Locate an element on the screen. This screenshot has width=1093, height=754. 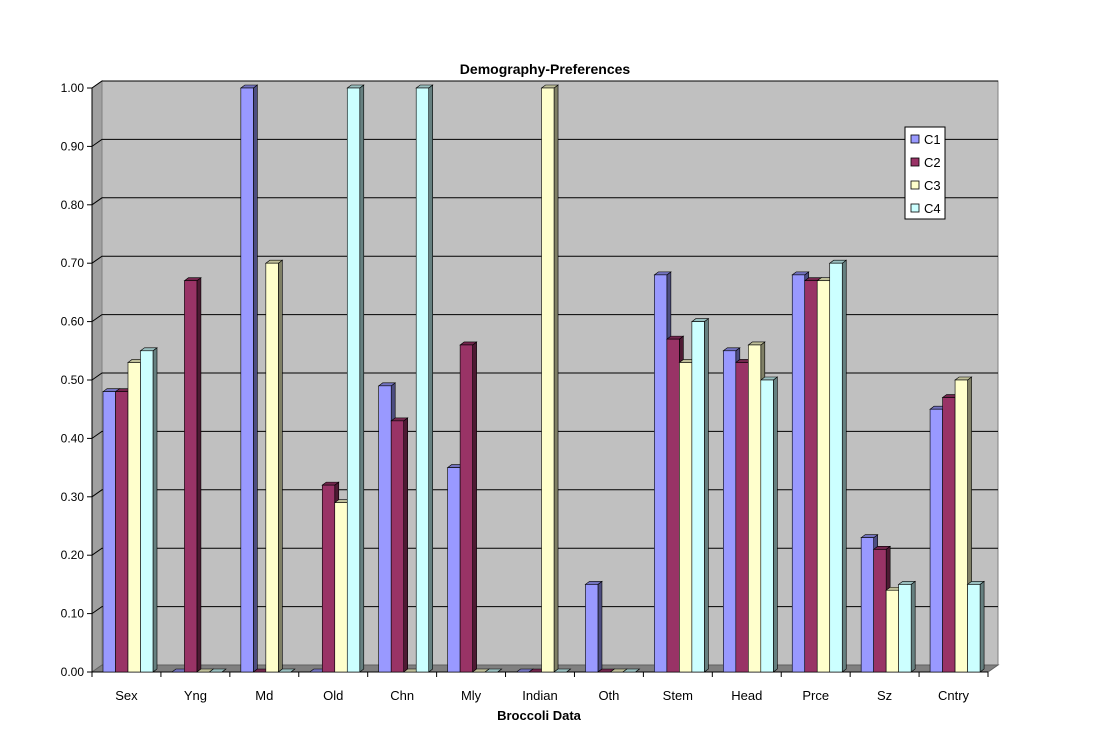
legend-label: C2 is located at coordinates (932, 162).